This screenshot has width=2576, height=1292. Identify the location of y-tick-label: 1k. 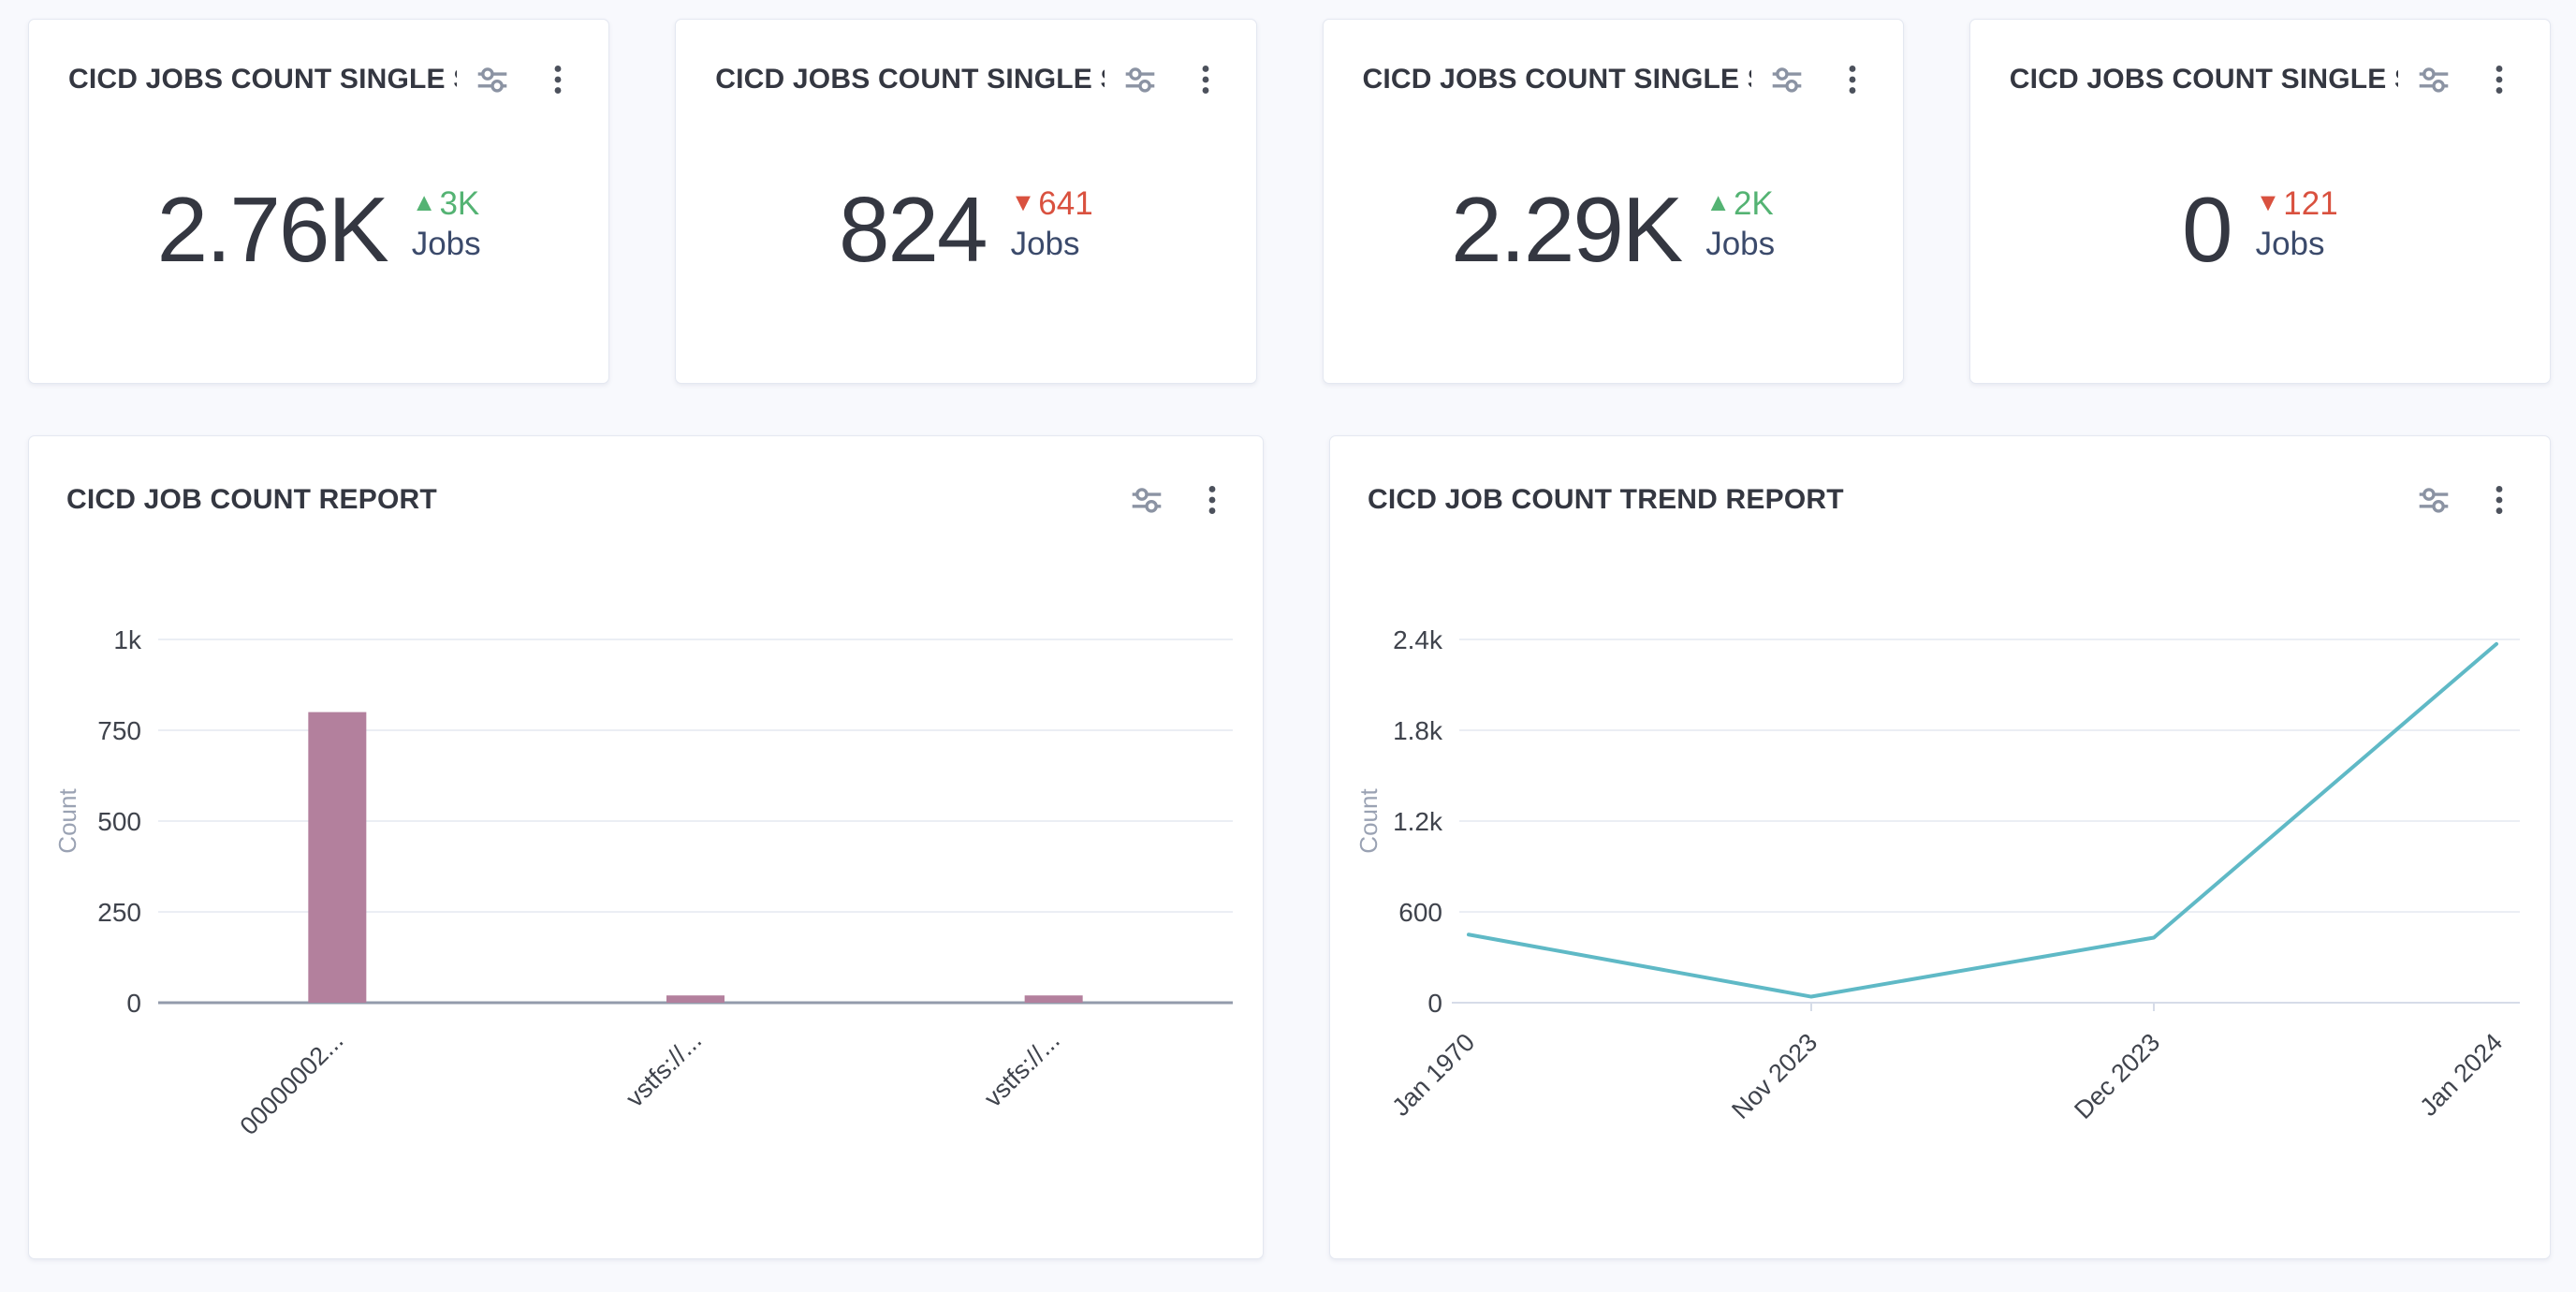
(127, 639).